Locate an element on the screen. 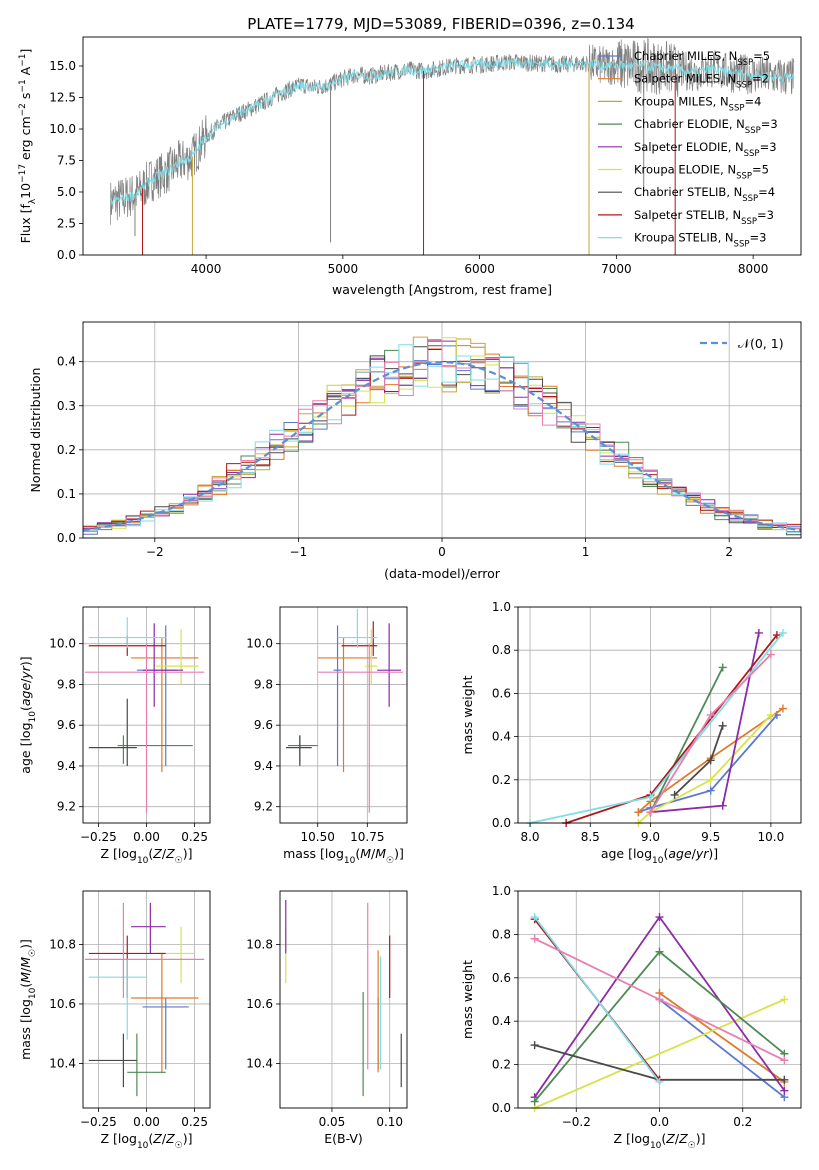 The width and height of the screenshot is (819, 1170). y-tick-label: 9.4 is located at coordinates (263, 766).